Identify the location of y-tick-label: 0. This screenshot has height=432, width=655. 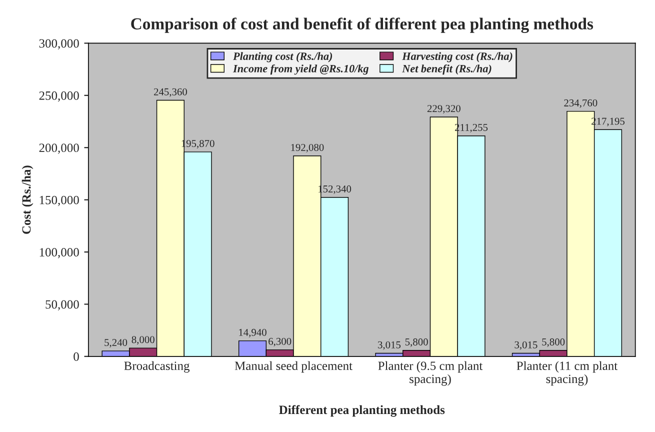
(76, 356).